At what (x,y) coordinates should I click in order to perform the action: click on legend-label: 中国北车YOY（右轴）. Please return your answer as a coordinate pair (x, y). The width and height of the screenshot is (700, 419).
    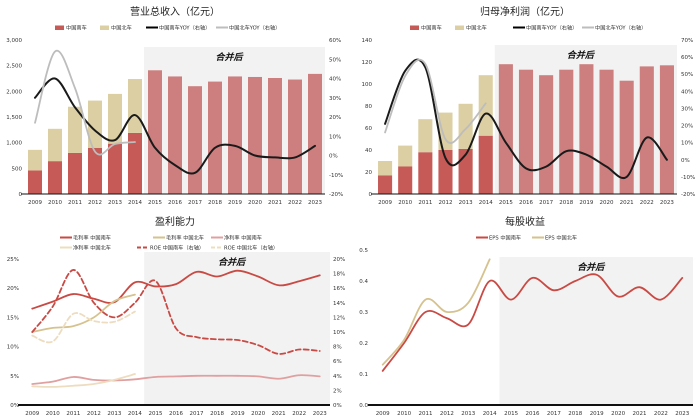
    Looking at the image, I should click on (254, 28).